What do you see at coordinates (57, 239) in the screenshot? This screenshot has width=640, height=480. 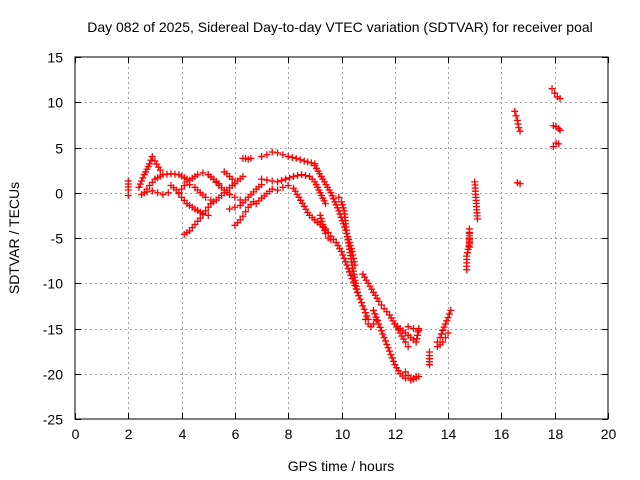 I see `y-tick-label: -5` at bounding box center [57, 239].